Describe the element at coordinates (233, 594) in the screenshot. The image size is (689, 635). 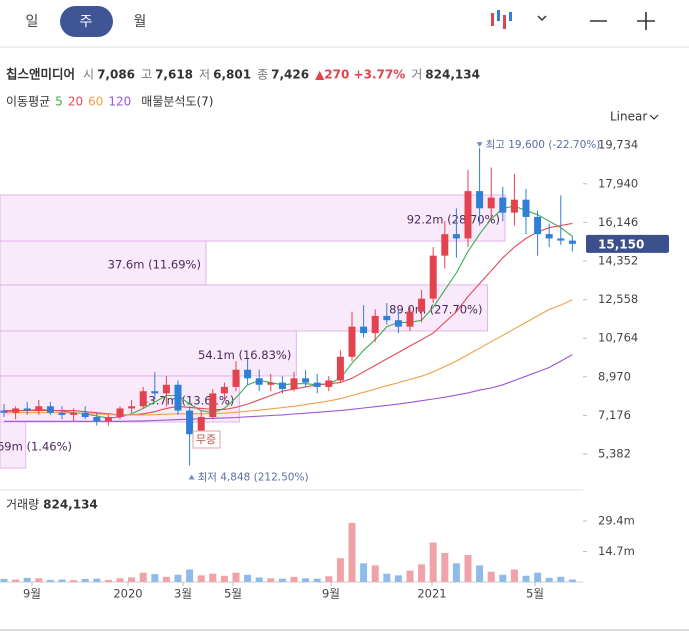
I see `x-tick-label: 5월` at that location.